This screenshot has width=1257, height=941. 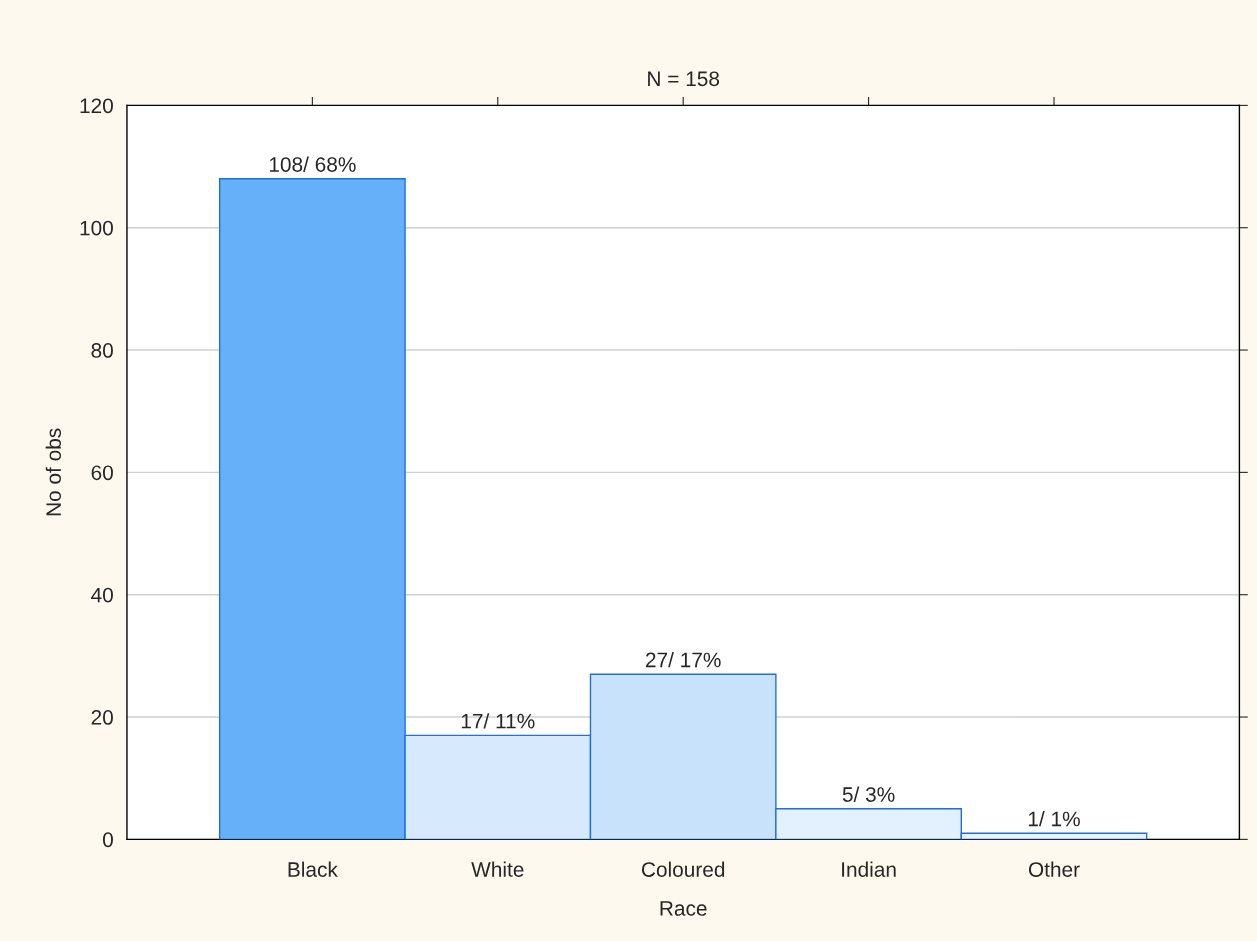 I want to click on y-tick-label: 100, so click(x=96, y=228).